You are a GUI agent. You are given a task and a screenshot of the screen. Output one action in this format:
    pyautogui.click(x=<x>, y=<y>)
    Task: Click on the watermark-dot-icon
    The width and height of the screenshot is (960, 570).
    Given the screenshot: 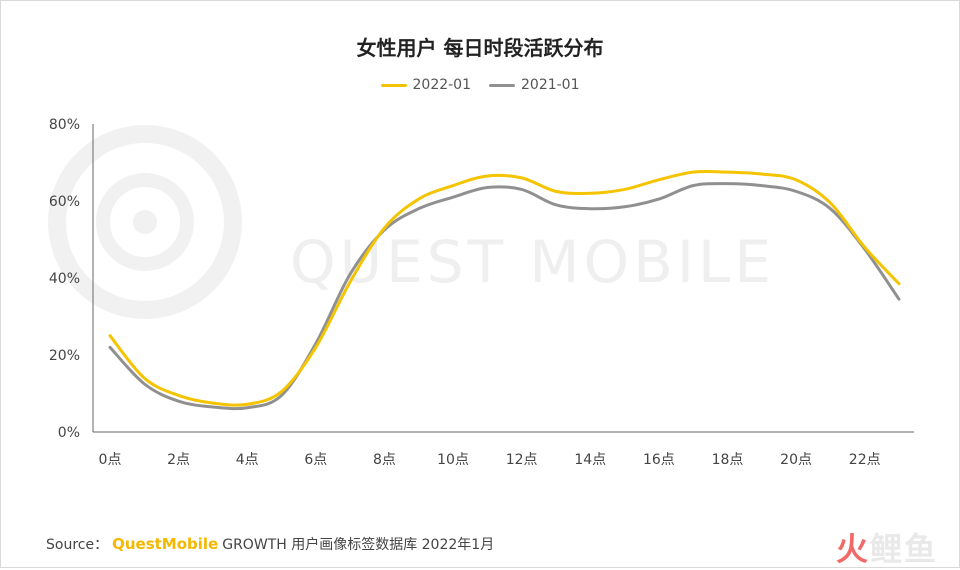 What is the action you would take?
    pyautogui.click(x=145, y=222)
    